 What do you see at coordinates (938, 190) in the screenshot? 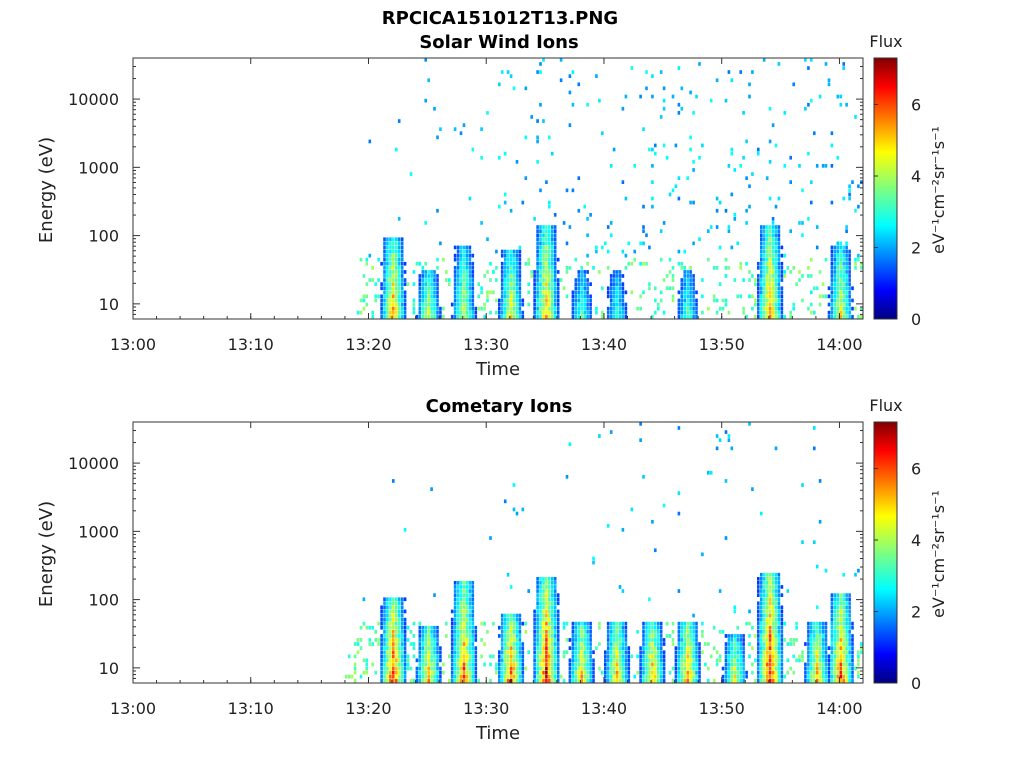
I see `colorbar-unit: eV⁻¹cm⁻²sr⁻¹s⁻¹` at bounding box center [938, 190].